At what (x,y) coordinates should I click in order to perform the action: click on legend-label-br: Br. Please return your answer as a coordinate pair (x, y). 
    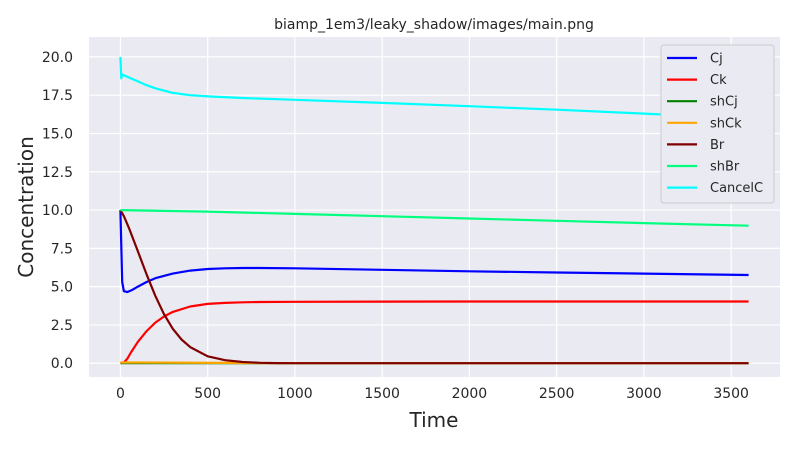
    Looking at the image, I should click on (717, 145).